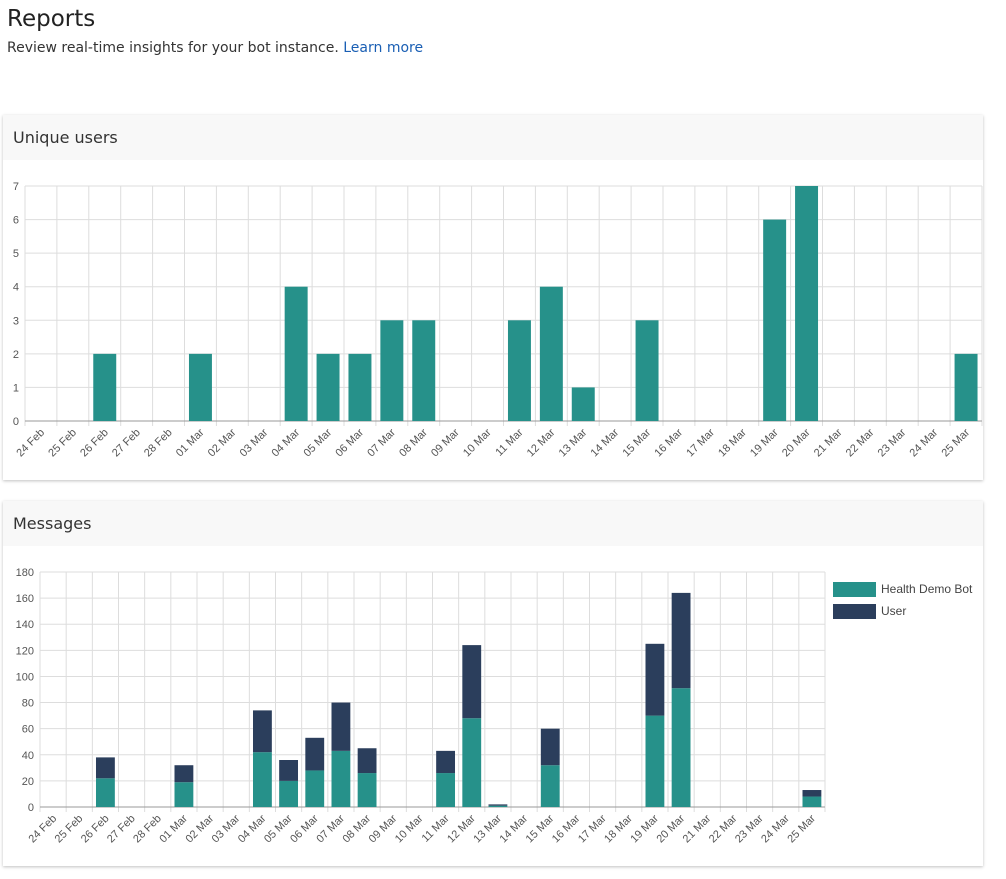 Image resolution: width=1006 pixels, height=879 pixels. I want to click on x-tick-label: 21 Mar, so click(697, 828).